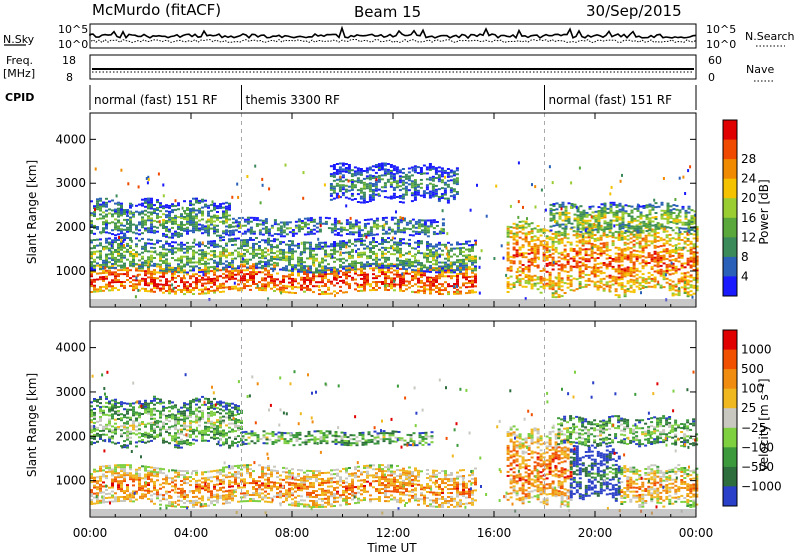 This screenshot has height=554, width=800. I want to click on nsky-tick-low: 10^0, so click(73, 44).